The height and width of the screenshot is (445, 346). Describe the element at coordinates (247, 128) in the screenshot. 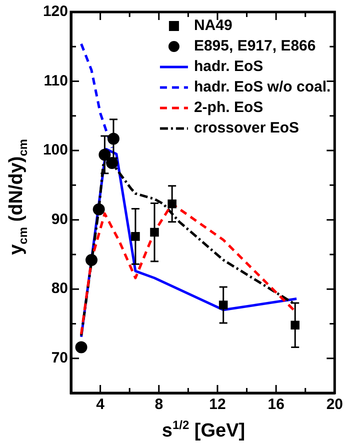

I see `legend-label: crossover EoS` at that location.